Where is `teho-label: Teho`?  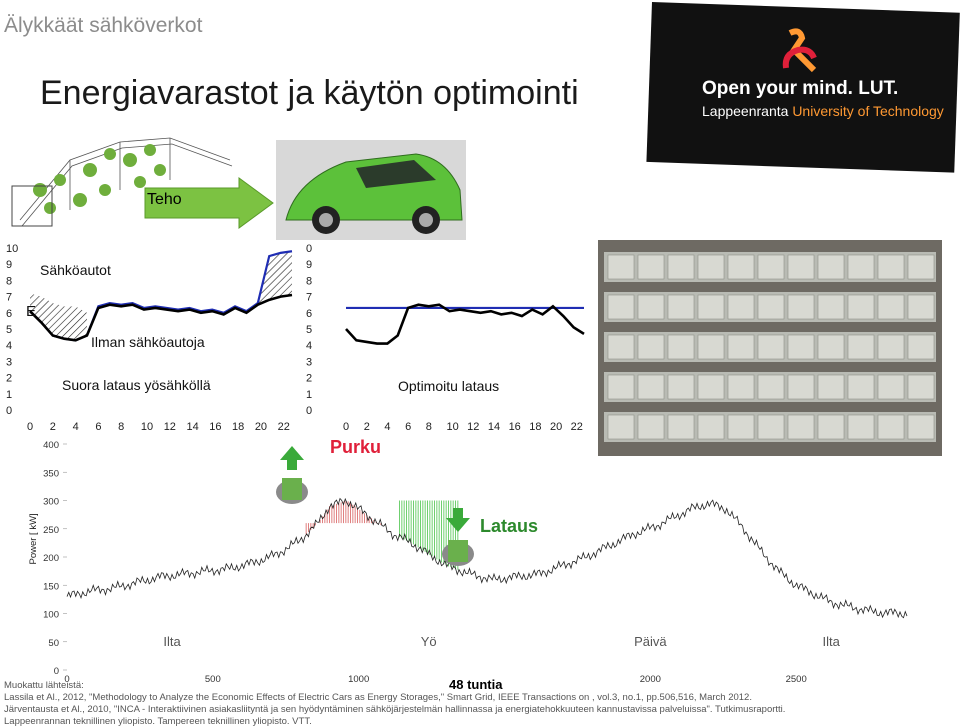
teho-label: Teho is located at coordinates (164, 199).